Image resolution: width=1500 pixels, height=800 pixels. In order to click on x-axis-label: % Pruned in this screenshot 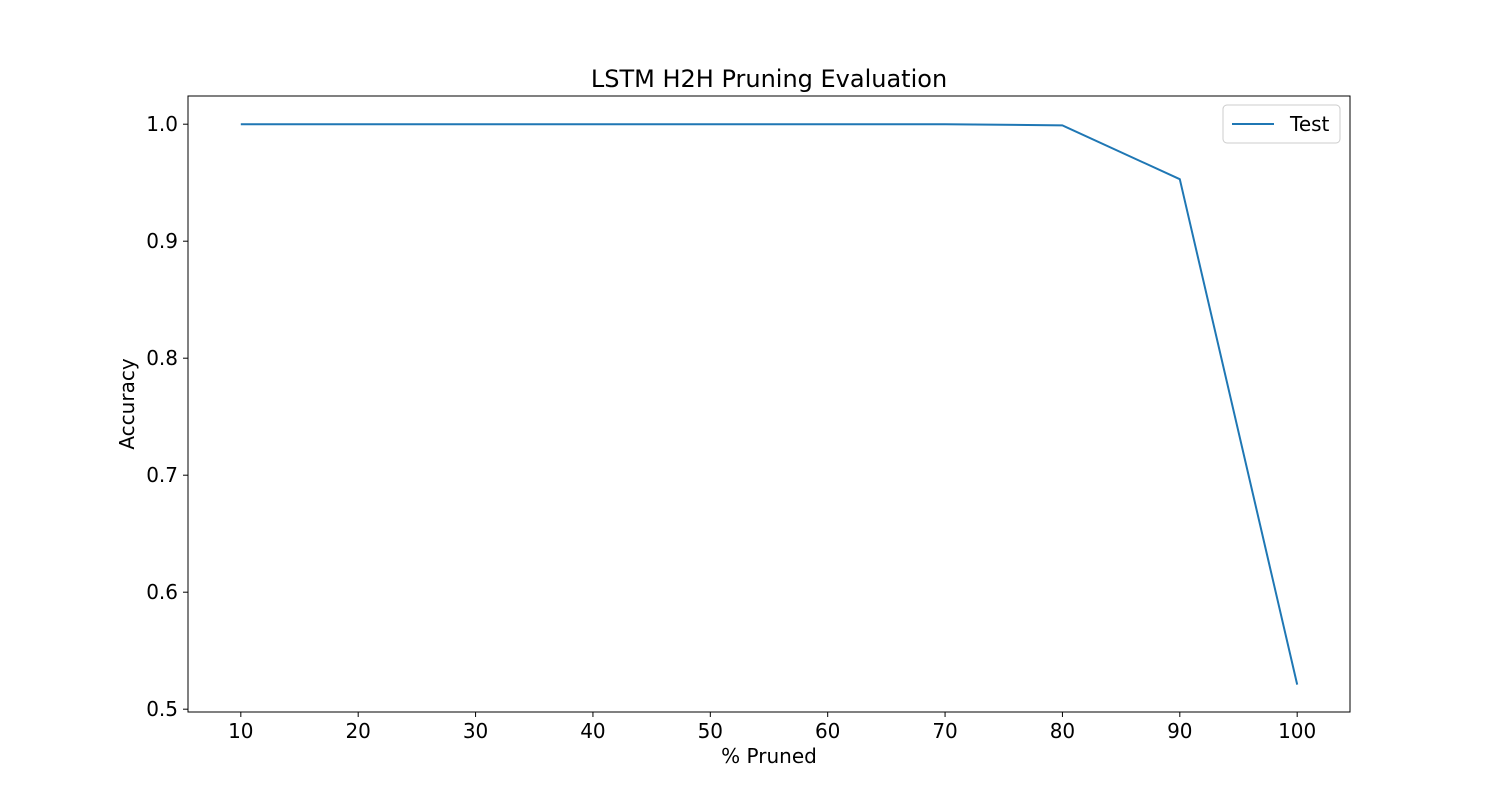, I will do `click(769, 756)`.